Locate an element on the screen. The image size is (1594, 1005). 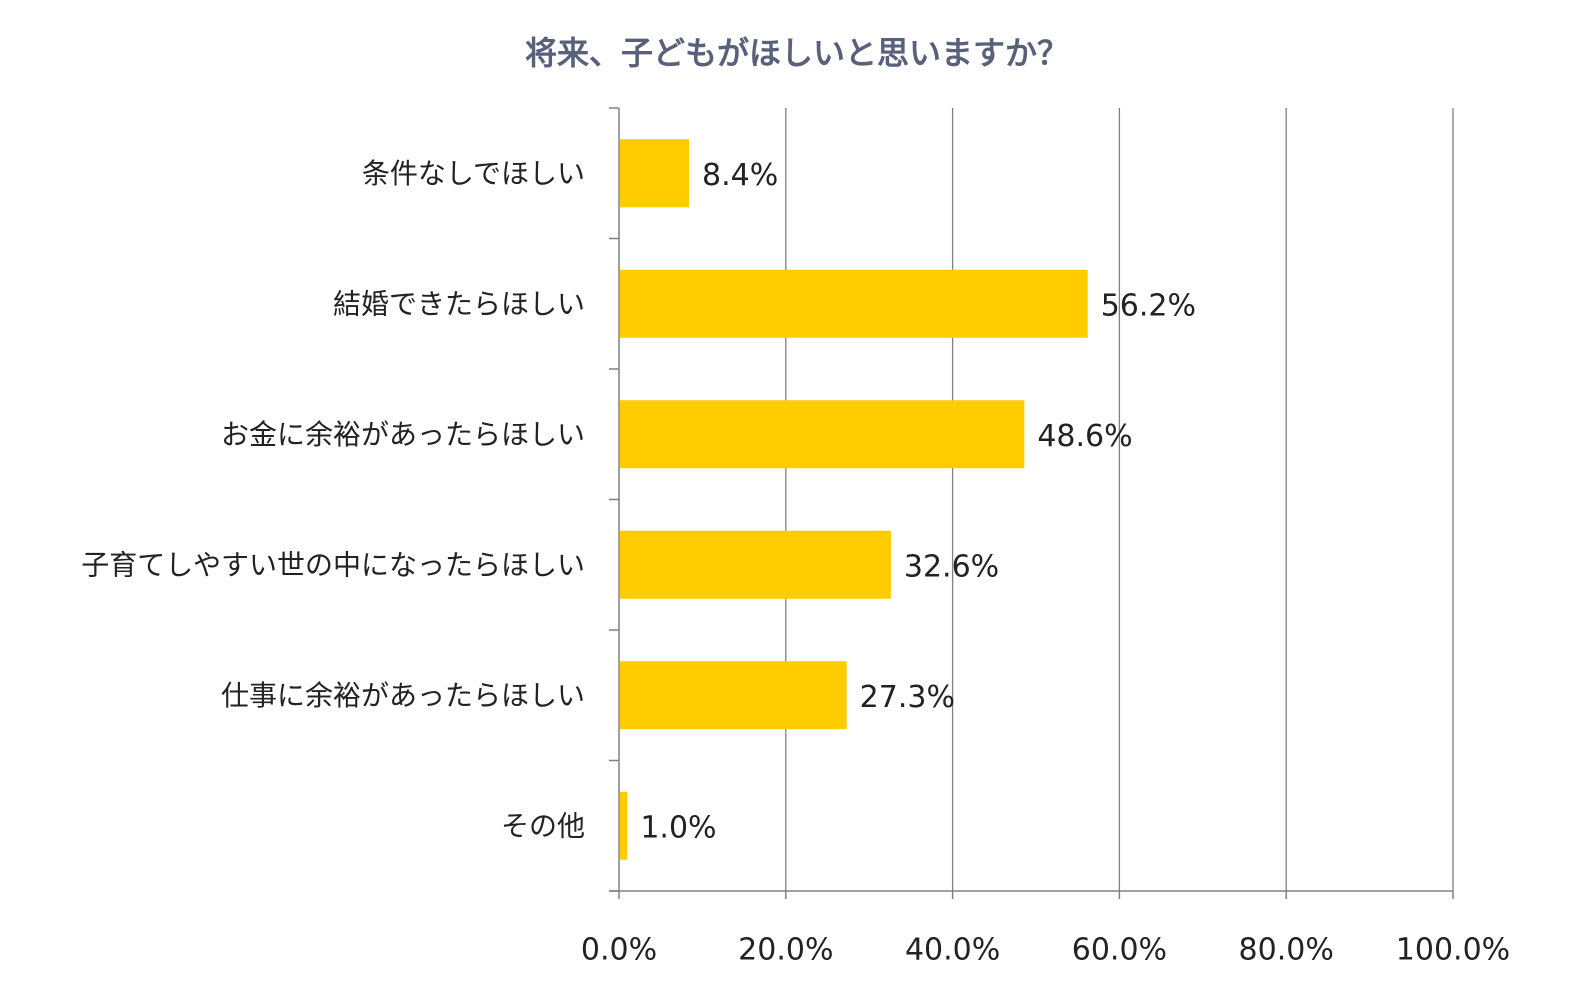
x-tick-label-0: 0.0% is located at coordinates (619, 950).